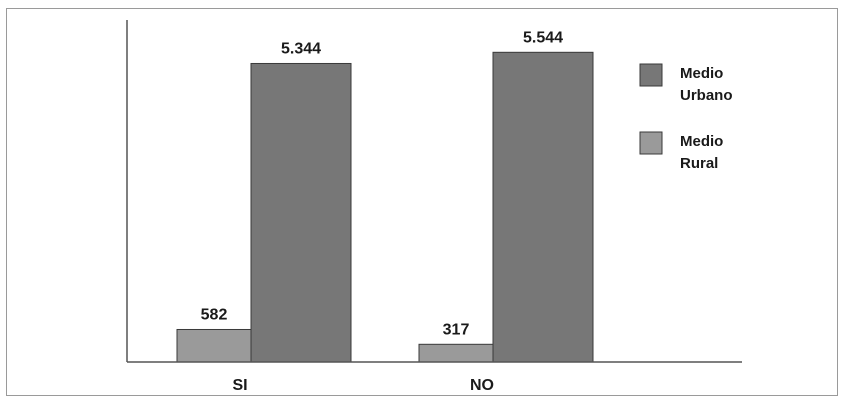 Image resolution: width=846 pixels, height=400 pixels. I want to click on legend-label-medio-rural-line-2: Rural, so click(699, 163).